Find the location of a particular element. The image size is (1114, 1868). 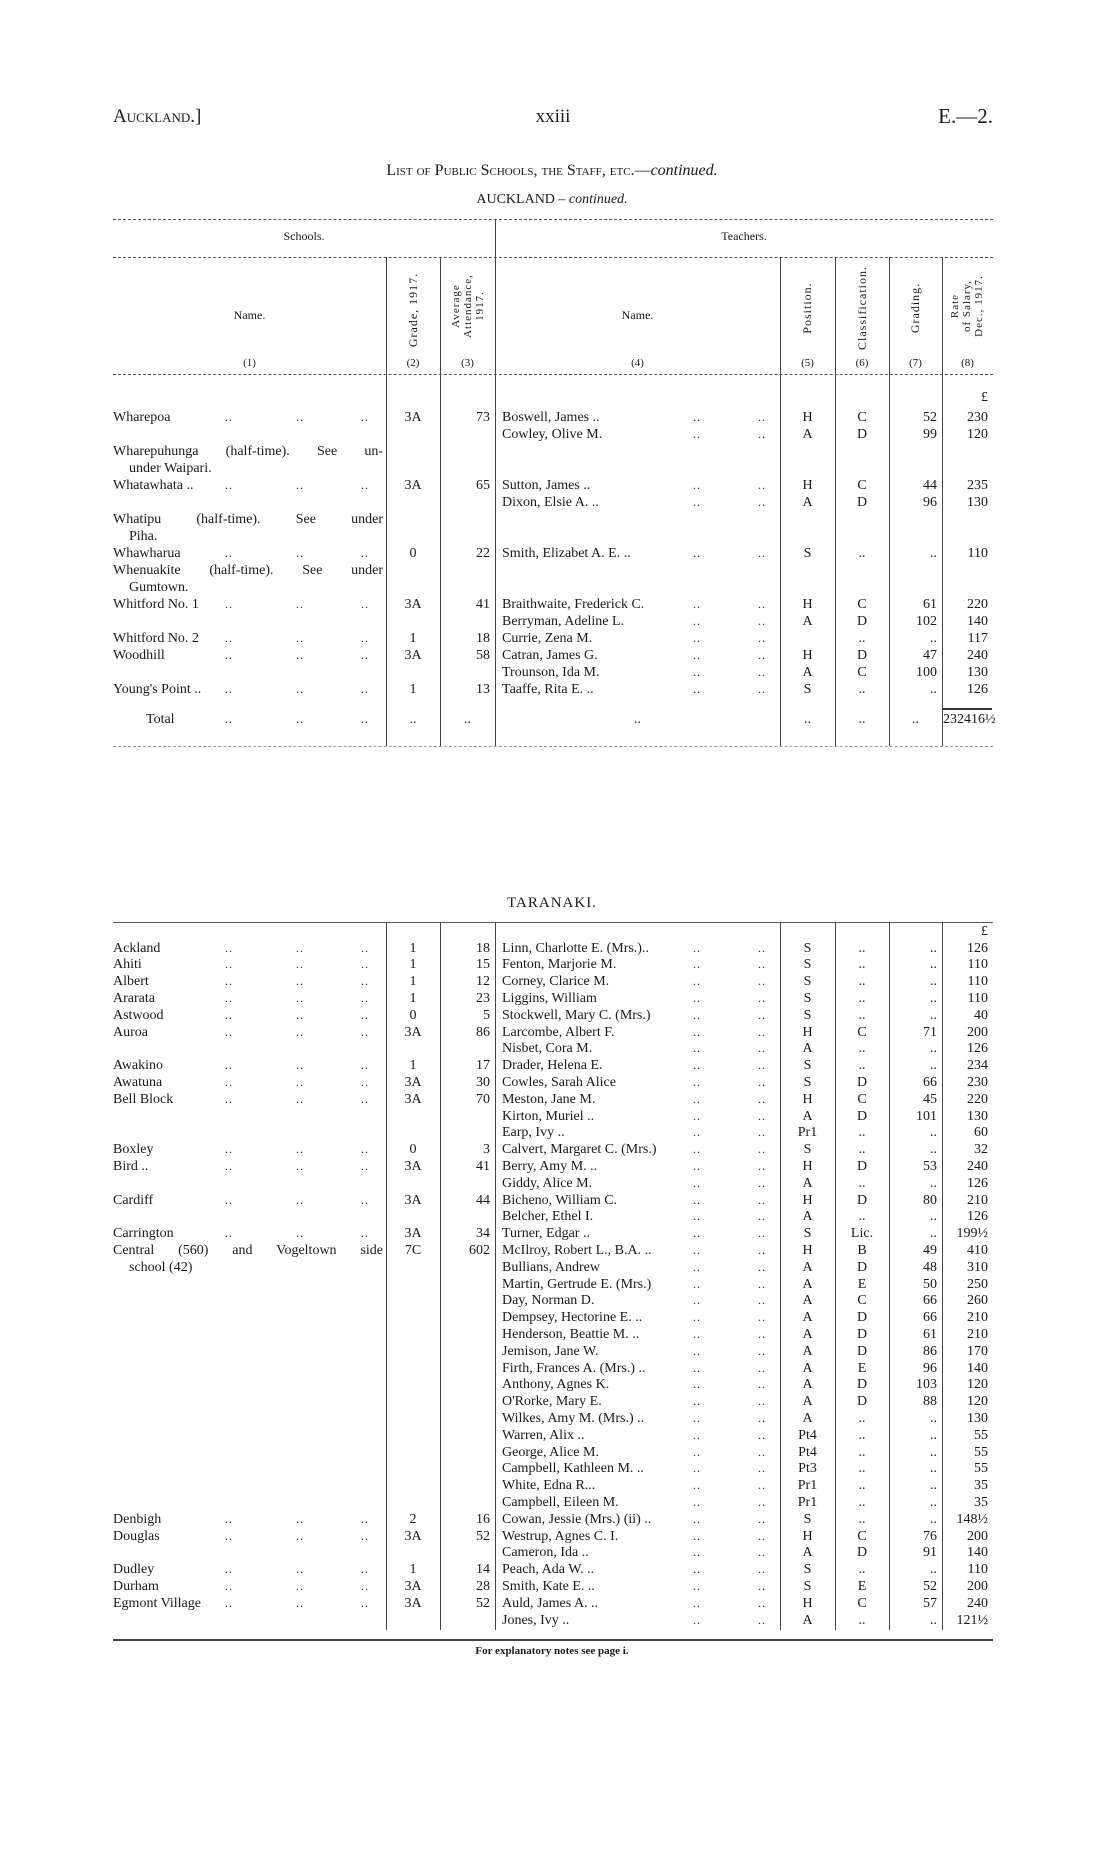

teacher-name: Dempsey, Hectorine E. .. is located at coordinates (572, 1318).